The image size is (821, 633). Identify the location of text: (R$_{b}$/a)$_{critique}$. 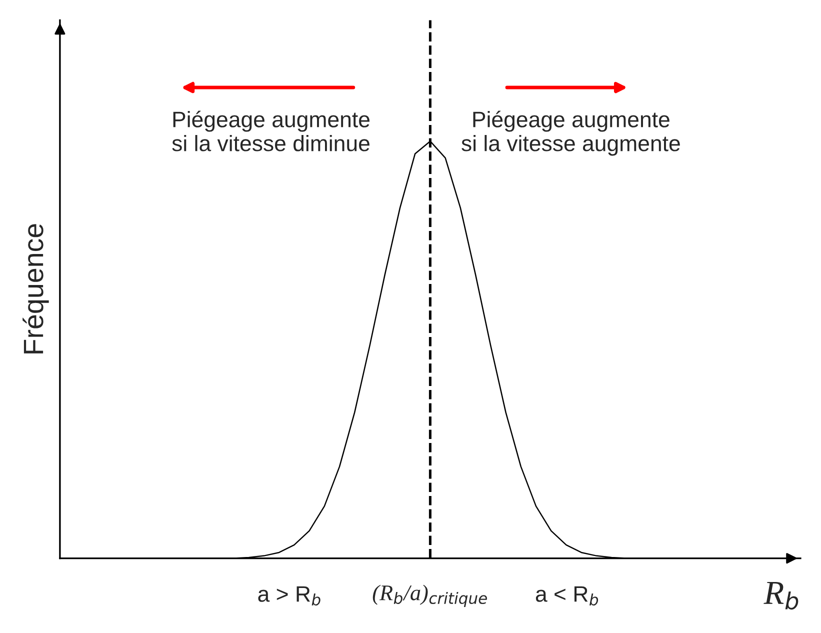
(429, 596).